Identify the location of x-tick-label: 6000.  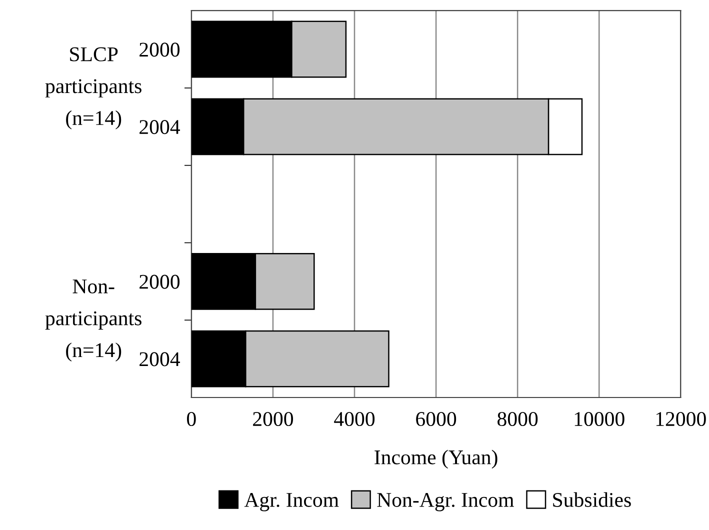
(436, 419).